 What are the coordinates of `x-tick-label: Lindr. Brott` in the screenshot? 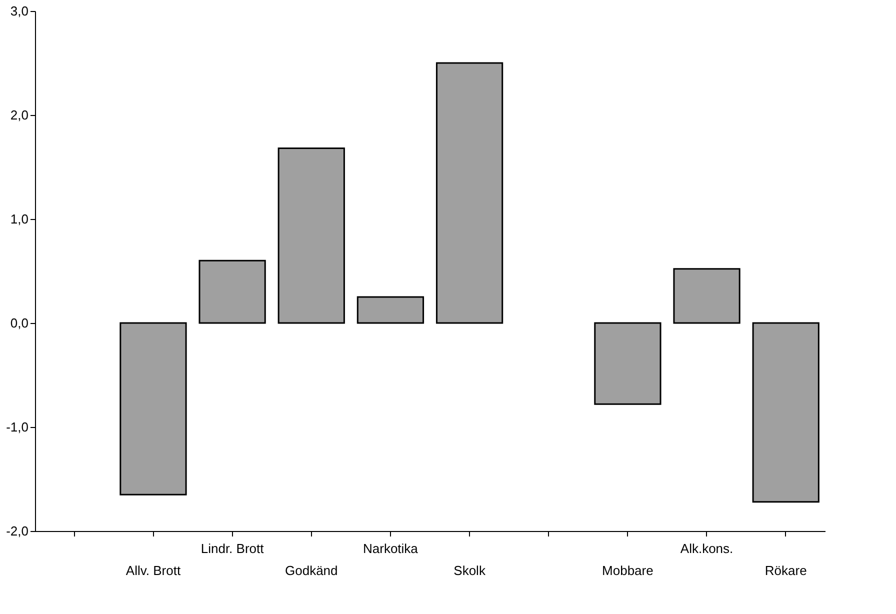 It's located at (232, 548).